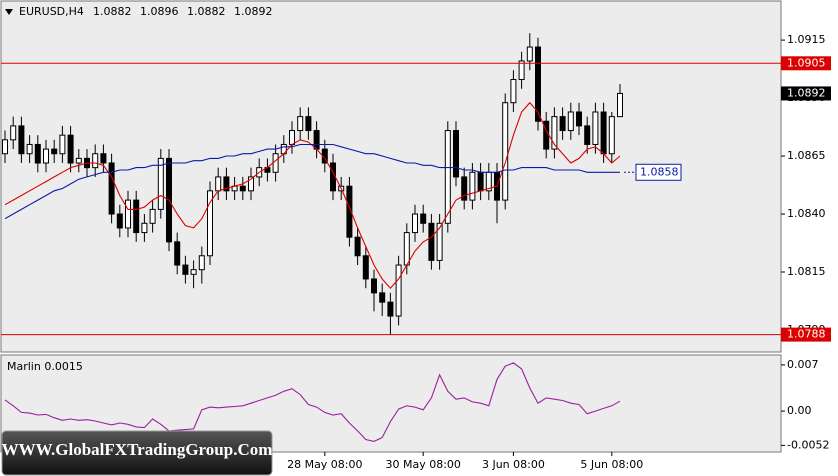 This screenshot has height=476, width=838. What do you see at coordinates (799, 410) in the screenshot?
I see `y-tick-label: 0.00` at bounding box center [799, 410].